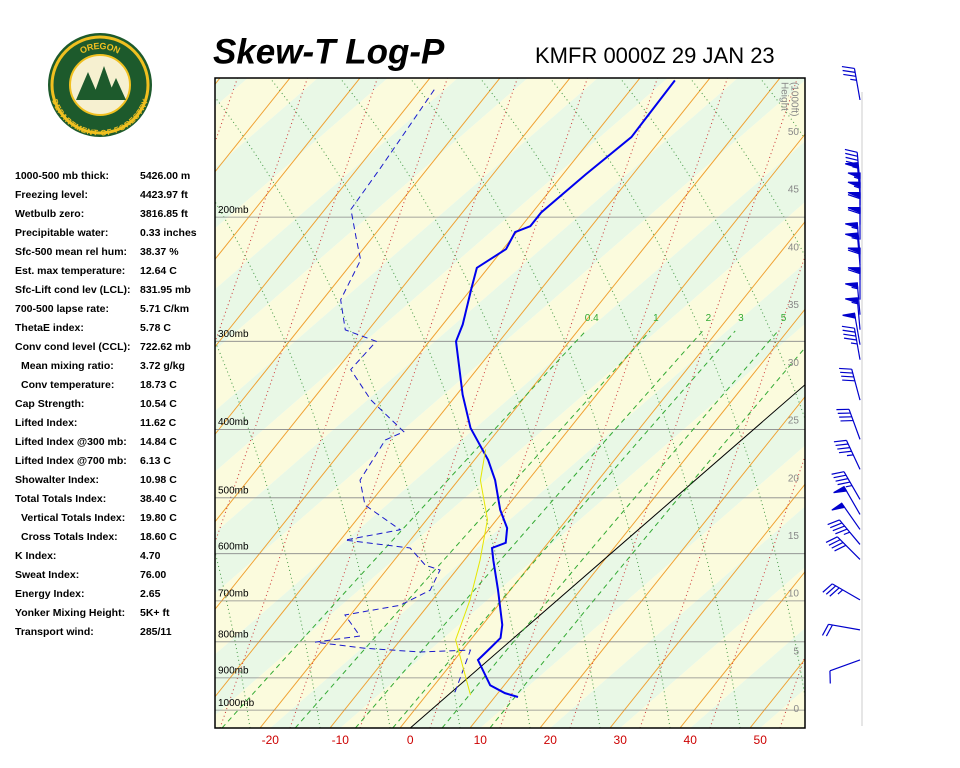  Describe the element at coordinates (236, 703) in the screenshot. I see `pressure-label: 1000mb` at that location.